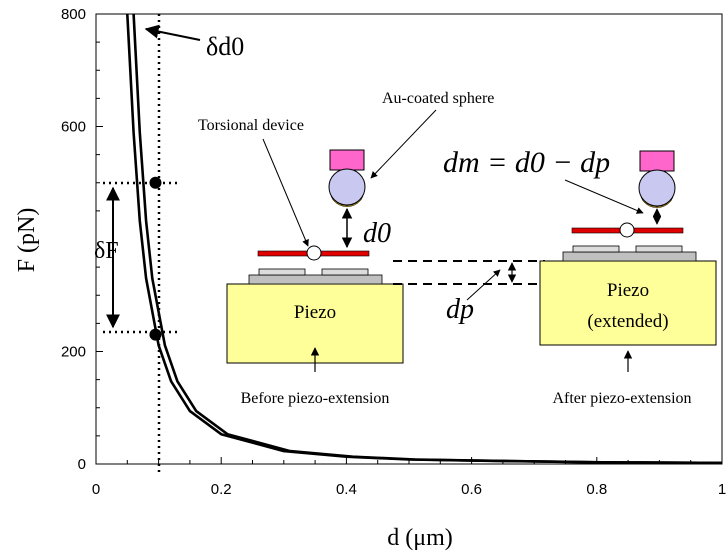 The height and width of the screenshot is (553, 728). I want to click on x-tick-label: 0, so click(96, 489).